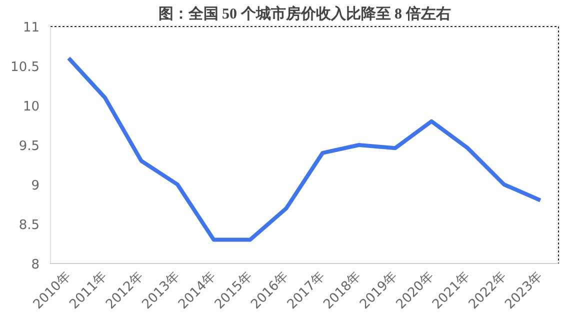 The width and height of the screenshot is (588, 330). I want to click on y-tick-label: 9.5, so click(29, 146).